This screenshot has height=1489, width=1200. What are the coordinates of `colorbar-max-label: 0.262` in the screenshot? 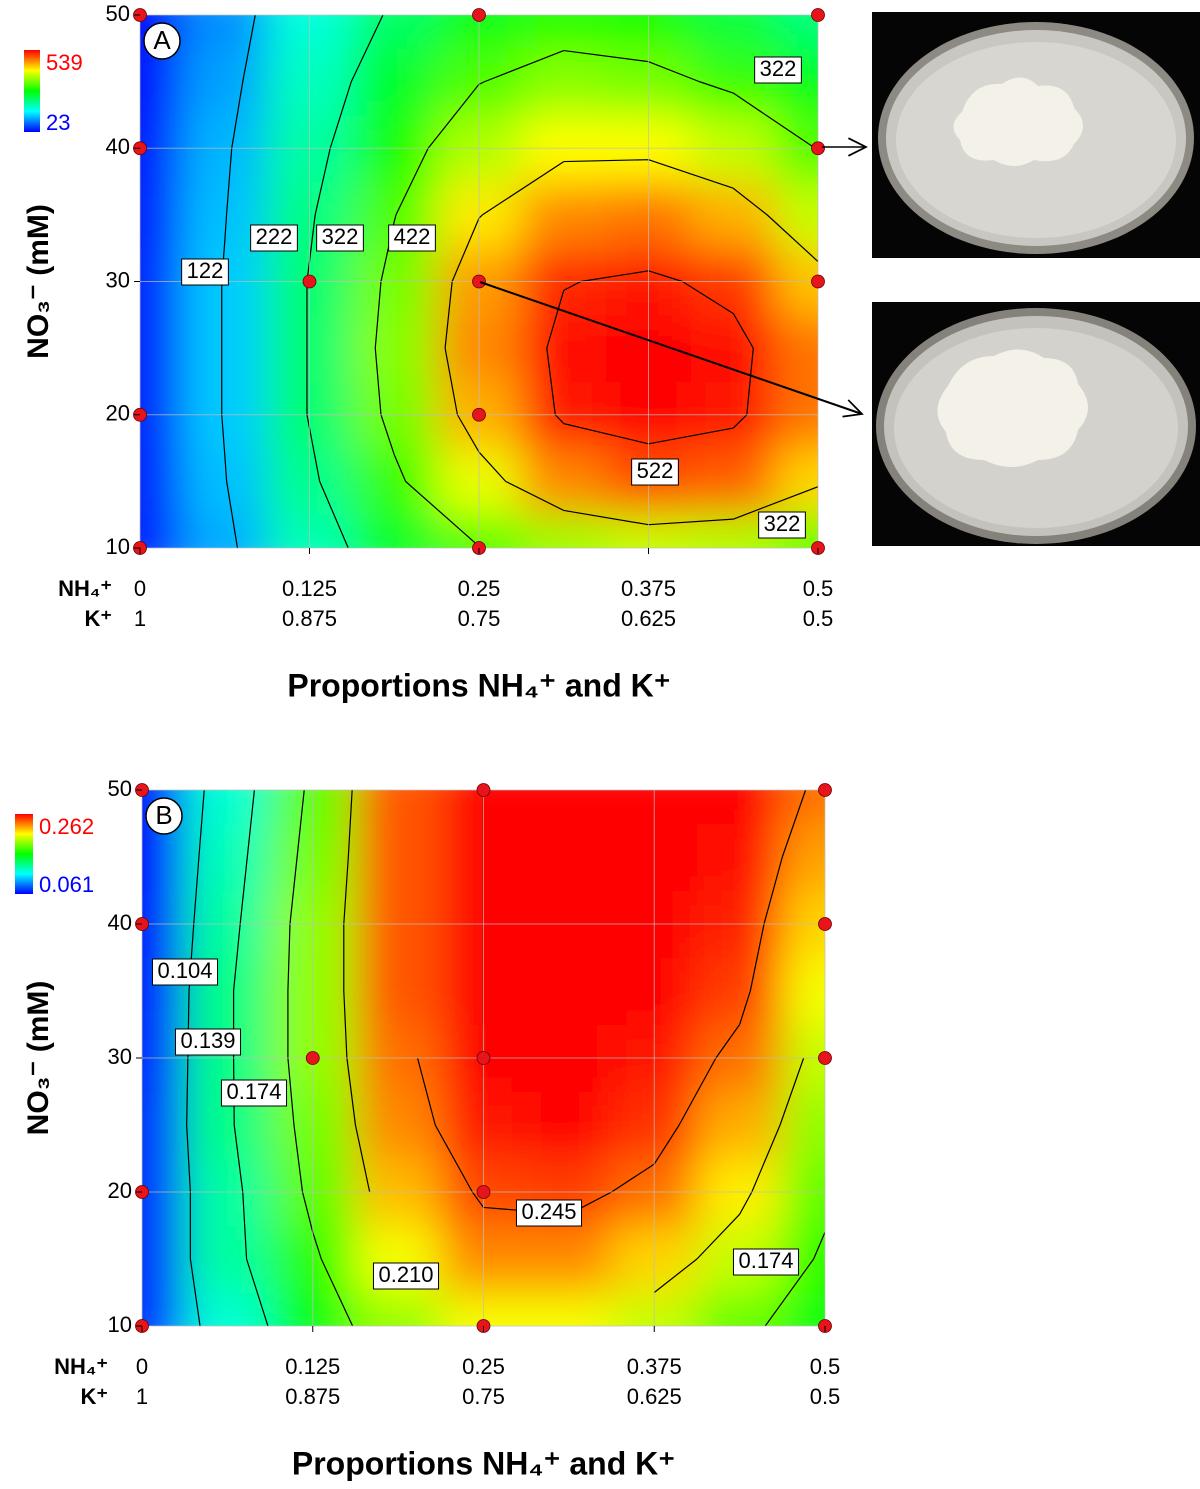 It's located at (66, 826).